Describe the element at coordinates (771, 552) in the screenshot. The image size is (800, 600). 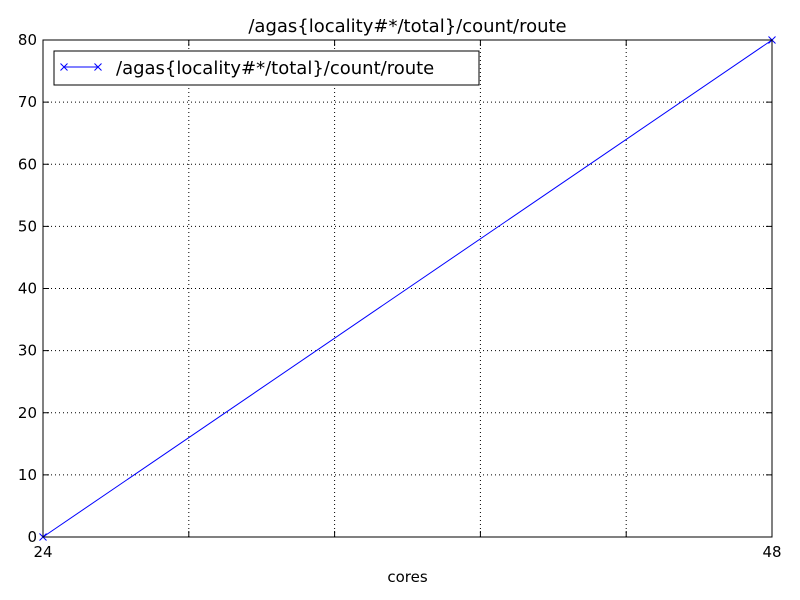
I see `x-tick-label: 48` at that location.